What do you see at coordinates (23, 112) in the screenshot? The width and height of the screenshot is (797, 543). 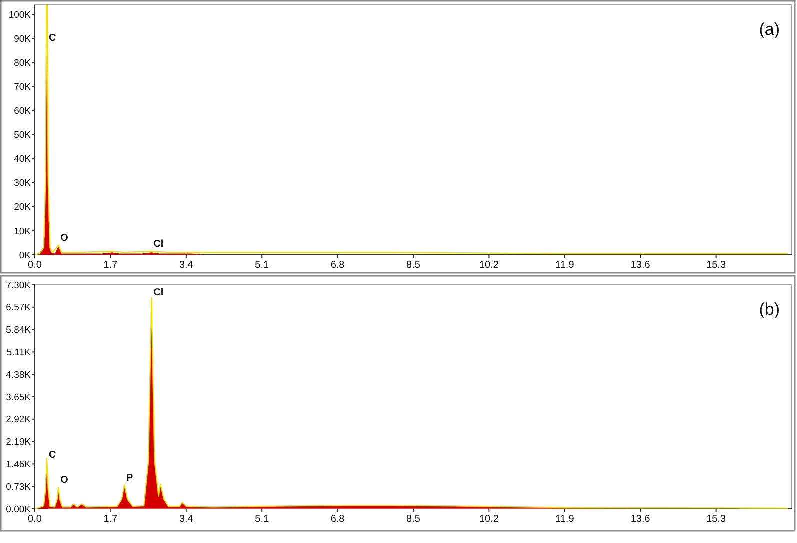 I see `y-tick-label: 60K` at bounding box center [23, 112].